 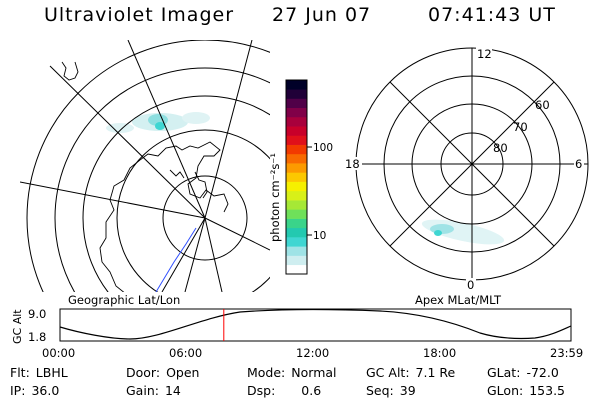 What do you see at coordinates (470, 285) in the screenshot?
I see `mlt-label-0: 0` at bounding box center [470, 285].